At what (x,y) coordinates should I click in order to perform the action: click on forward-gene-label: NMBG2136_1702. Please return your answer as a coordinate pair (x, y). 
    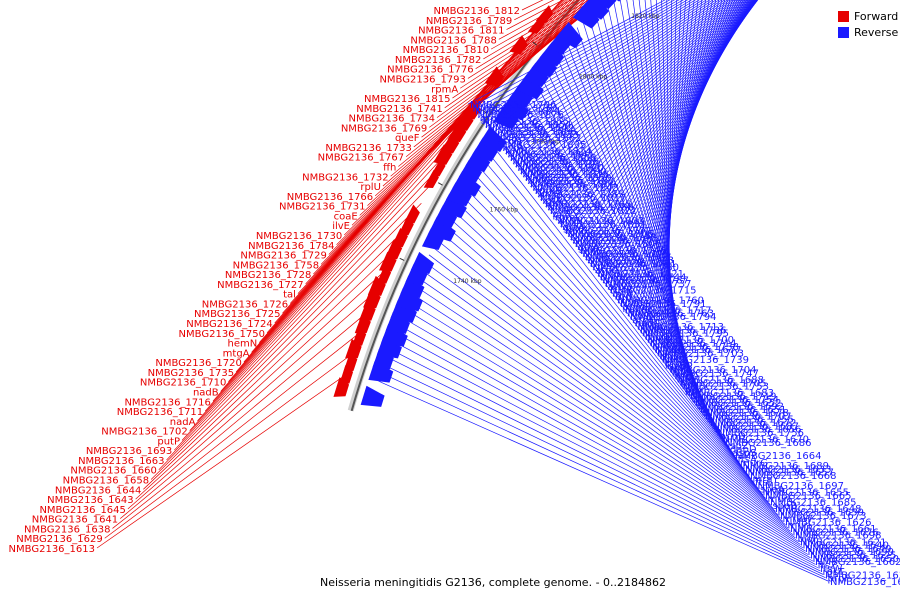
    Looking at the image, I should click on (144, 432).